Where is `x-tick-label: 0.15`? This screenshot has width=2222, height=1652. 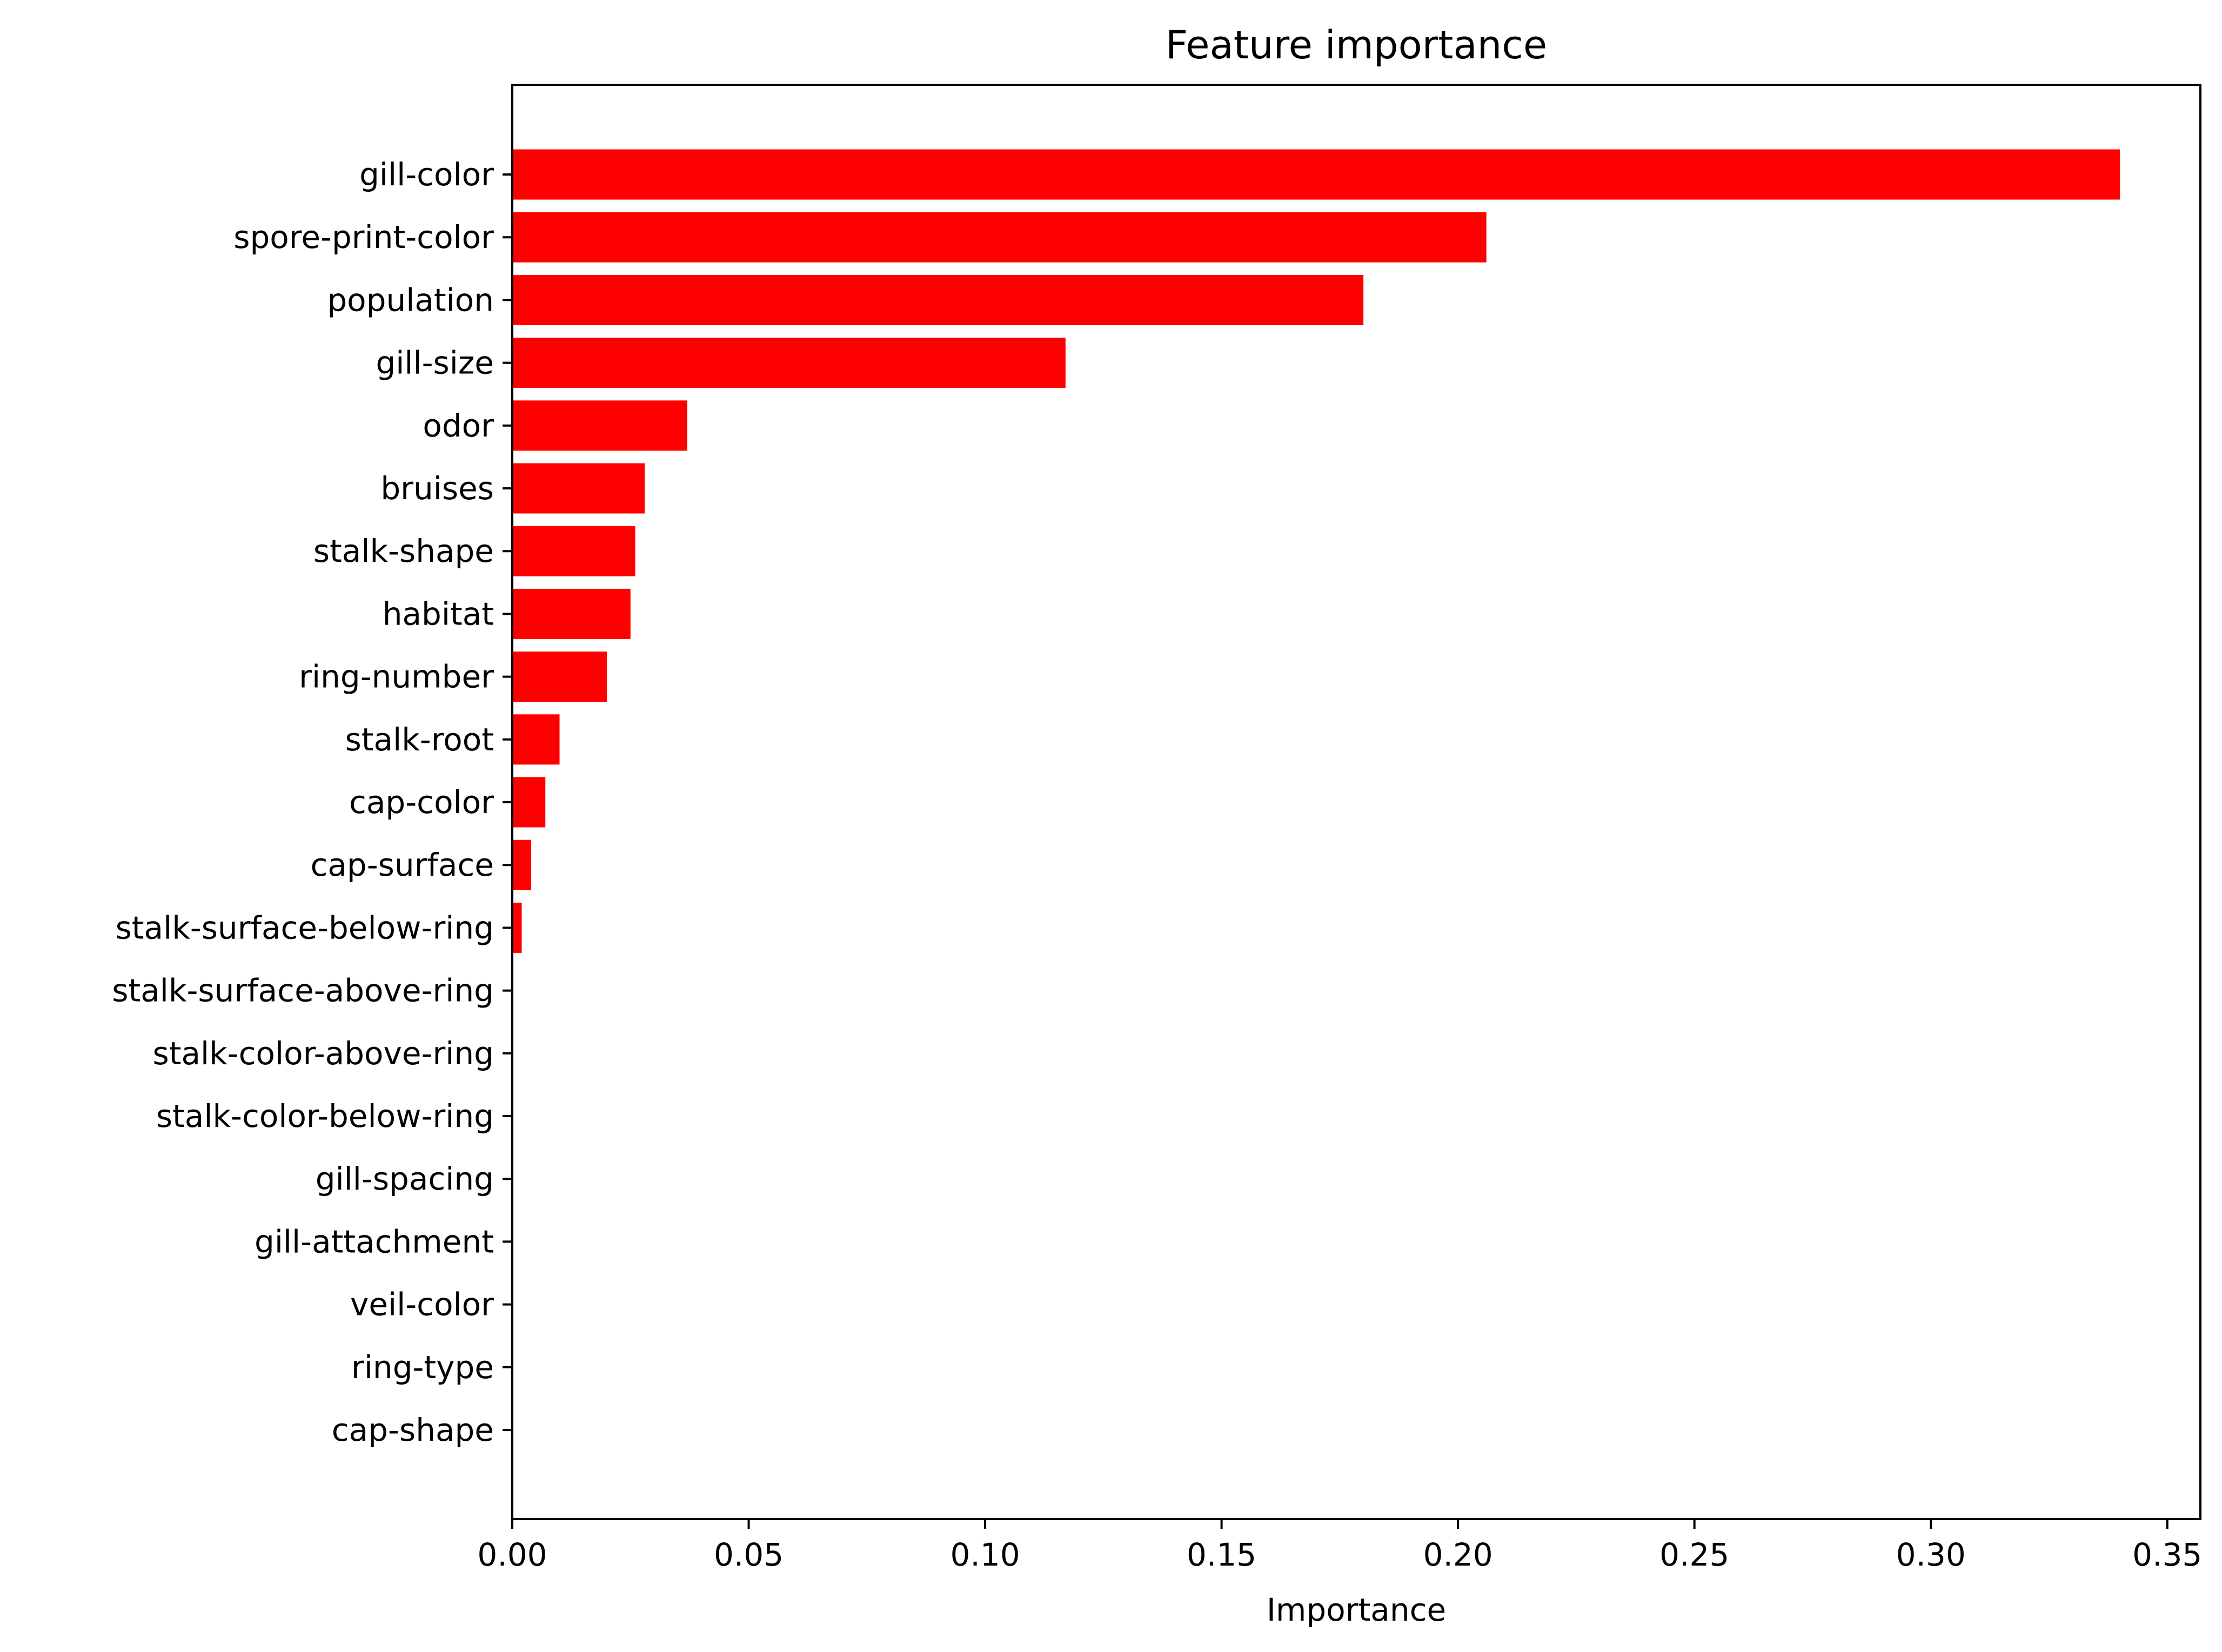
x-tick-label: 0.15 is located at coordinates (1221, 1554).